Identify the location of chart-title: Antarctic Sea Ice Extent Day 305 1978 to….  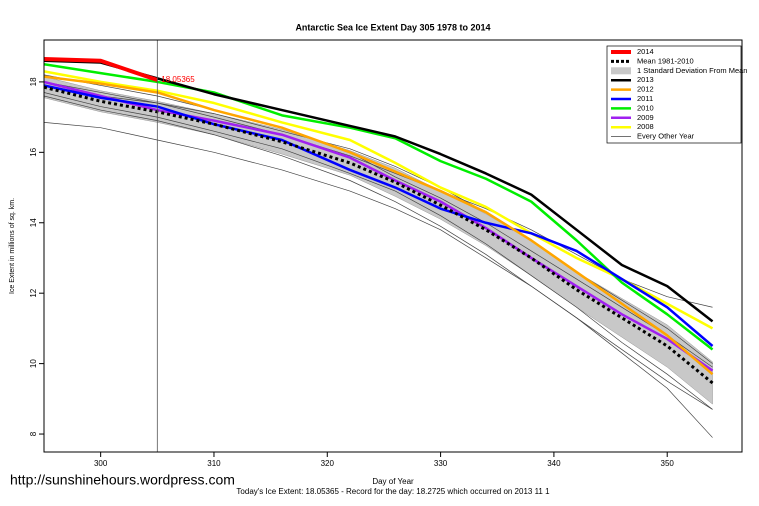
(392, 27).